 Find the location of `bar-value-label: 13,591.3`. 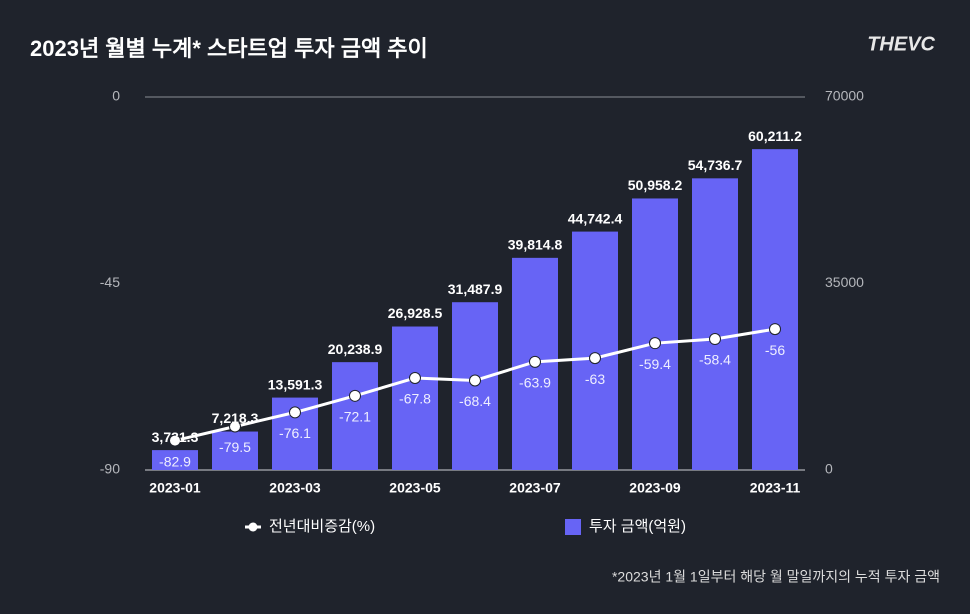

bar-value-label: 13,591.3 is located at coordinates (295, 384).